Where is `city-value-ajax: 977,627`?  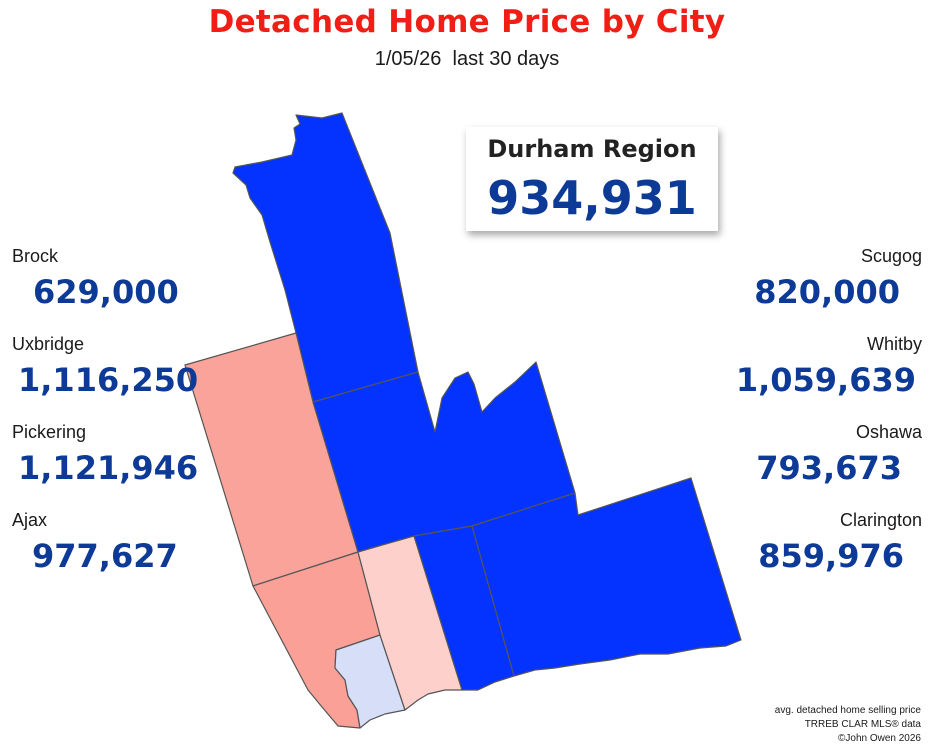
city-value-ajax: 977,627 is located at coordinates (105, 556).